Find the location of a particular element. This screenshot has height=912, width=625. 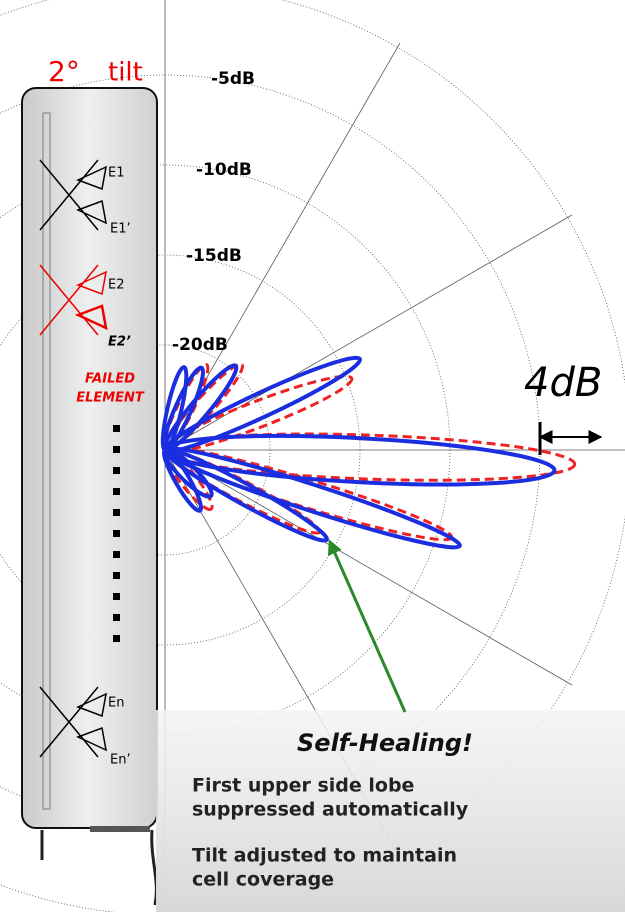

ring-label: -10dB is located at coordinates (224, 170).